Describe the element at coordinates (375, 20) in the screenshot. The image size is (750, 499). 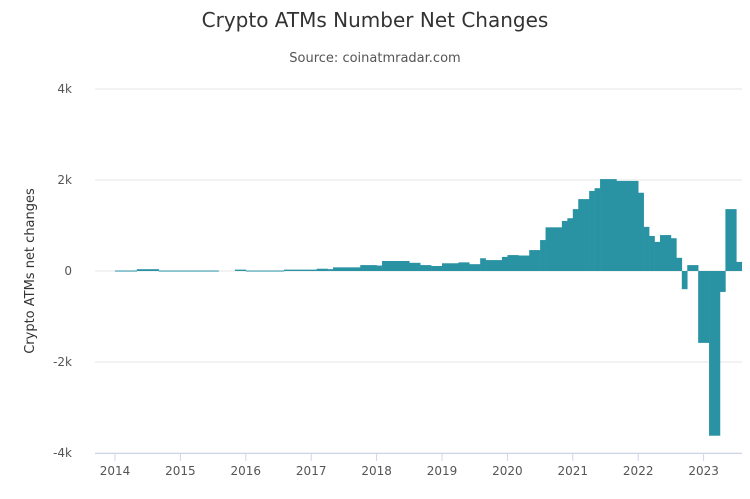
I see `chart-title: Crypto ATMs Number Net Changes` at that location.